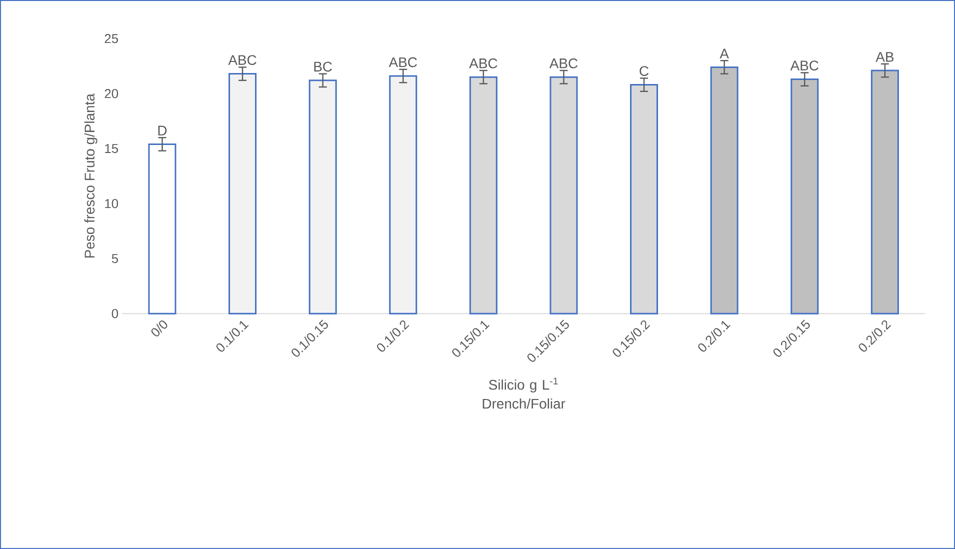  I want to click on text: Silicio g L$^{-1}$ Drench/Foliar, so click(524, 393).